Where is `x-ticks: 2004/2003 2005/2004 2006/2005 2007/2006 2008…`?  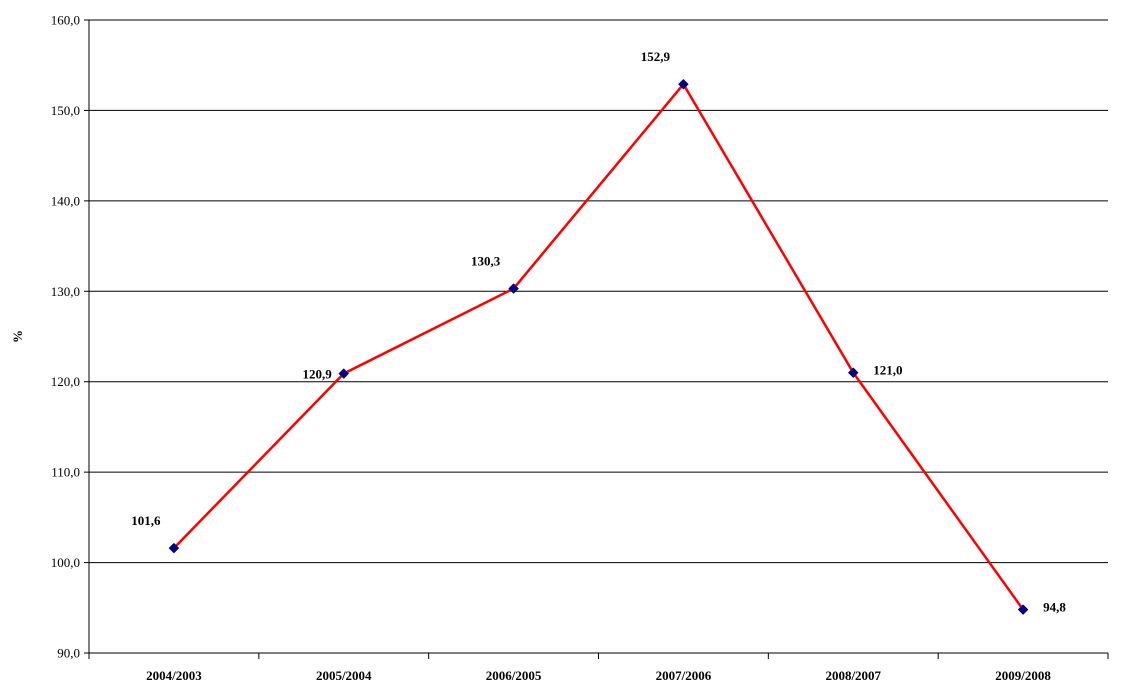 x-ticks: 2004/2003 2005/2004 2006/2005 2007/2006 2008… is located at coordinates (598, 668).